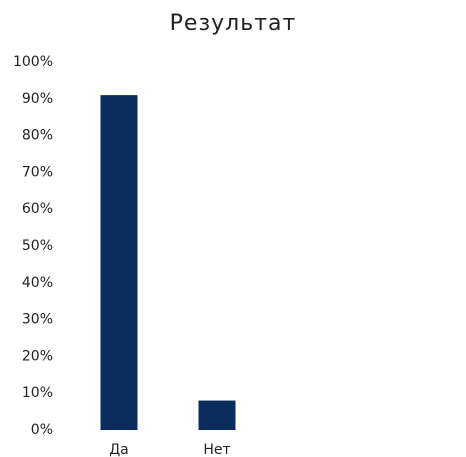 The height and width of the screenshot is (457, 466). Describe the element at coordinates (37, 172) in the screenshot. I see `y-tick-label: 70%` at that location.